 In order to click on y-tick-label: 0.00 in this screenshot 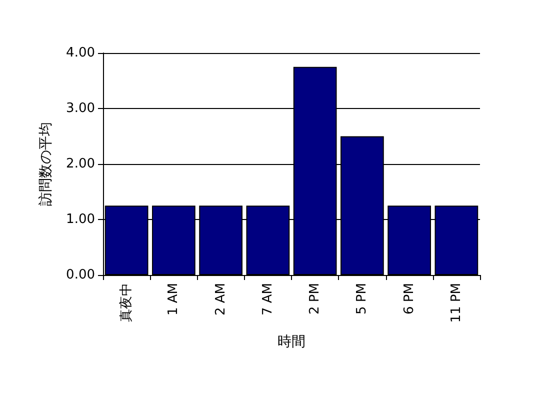, I will do `click(80, 275)`.